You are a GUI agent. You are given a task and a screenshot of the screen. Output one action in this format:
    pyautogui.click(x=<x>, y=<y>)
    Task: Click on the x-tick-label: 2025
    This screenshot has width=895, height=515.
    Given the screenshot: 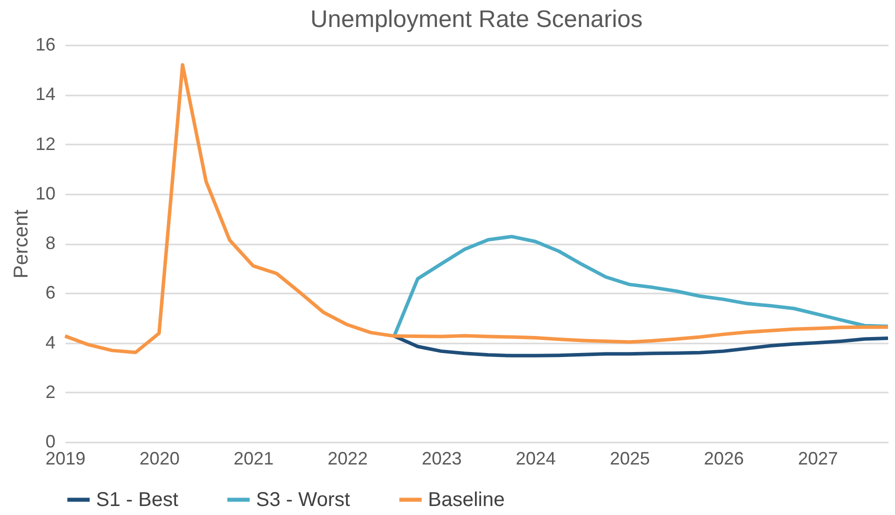 What is the action you would take?
    pyautogui.click(x=630, y=458)
    